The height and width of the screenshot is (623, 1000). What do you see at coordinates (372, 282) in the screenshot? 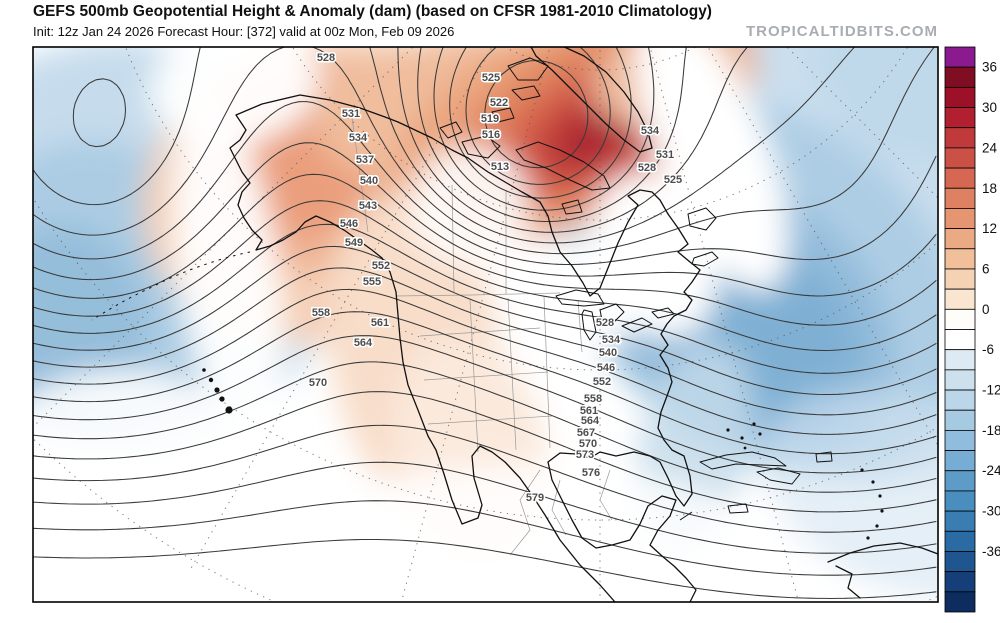
I see `contour-label: 555` at bounding box center [372, 282].